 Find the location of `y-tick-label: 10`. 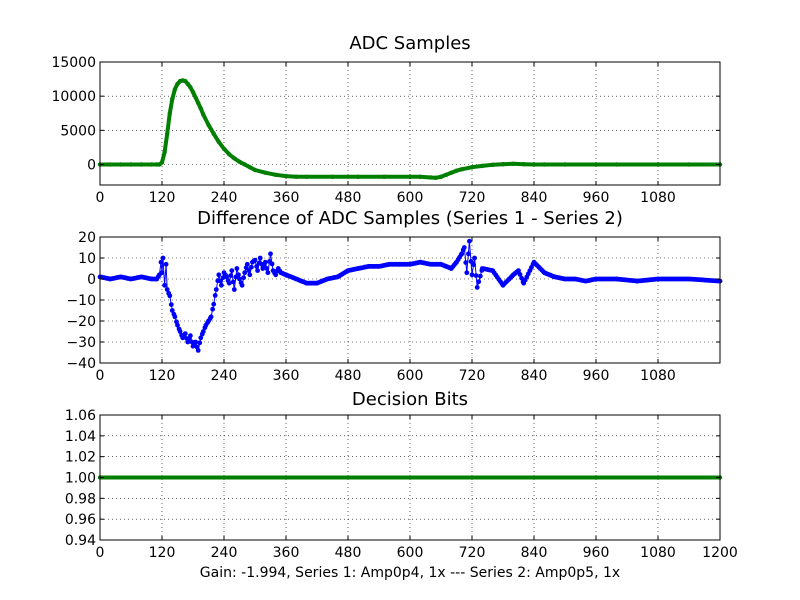

y-tick-label: 10 is located at coordinates (87, 259).